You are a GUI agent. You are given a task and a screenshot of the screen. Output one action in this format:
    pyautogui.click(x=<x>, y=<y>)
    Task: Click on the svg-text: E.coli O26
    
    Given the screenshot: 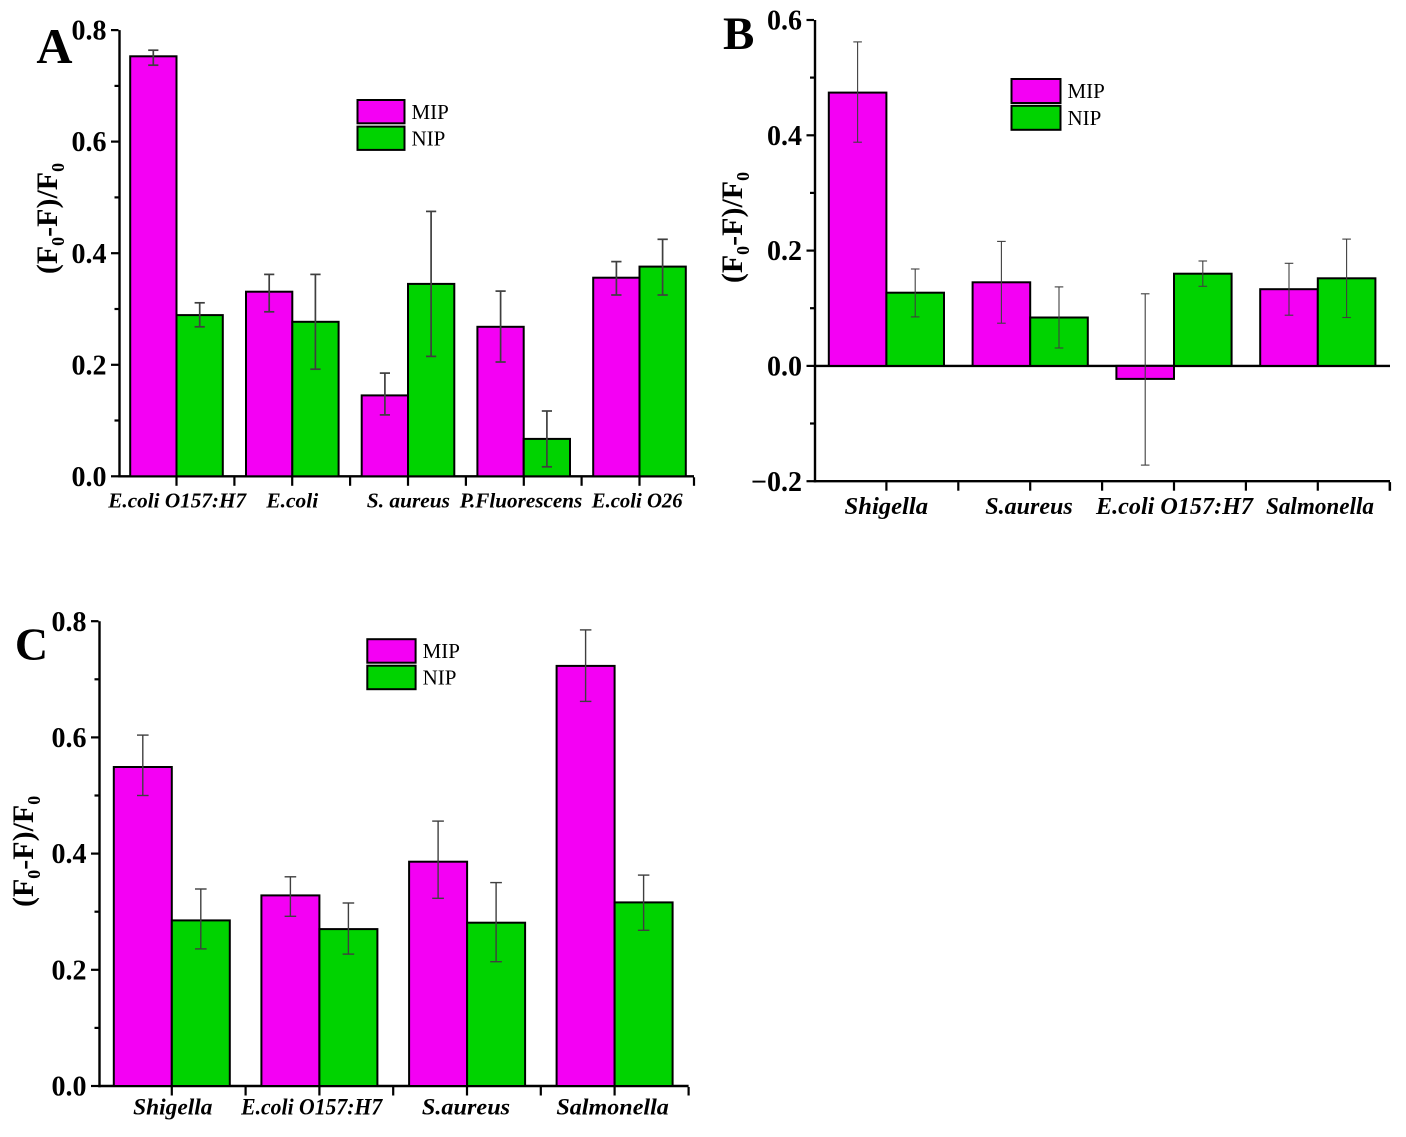 What is the action you would take?
    pyautogui.click(x=637, y=501)
    